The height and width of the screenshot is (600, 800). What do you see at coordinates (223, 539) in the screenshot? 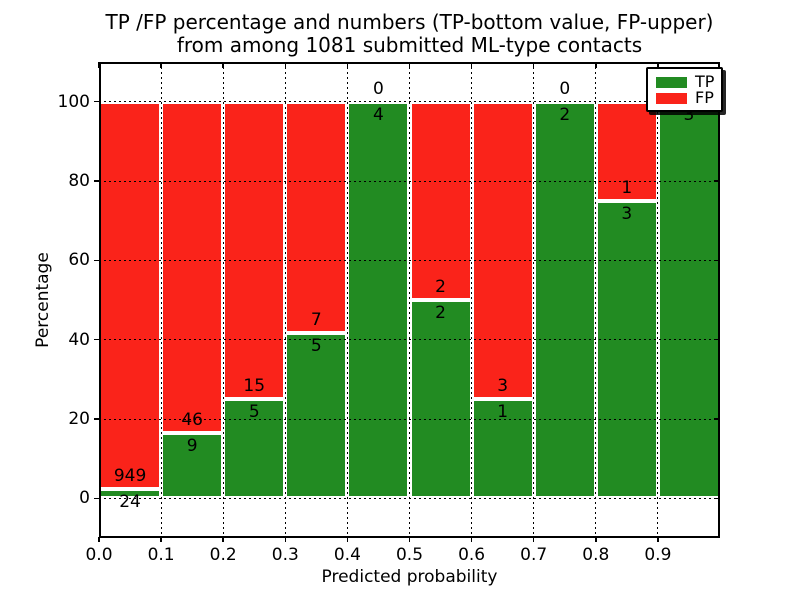
I see `x-tick-mark-bottom-0.2` at bounding box center [223, 539].